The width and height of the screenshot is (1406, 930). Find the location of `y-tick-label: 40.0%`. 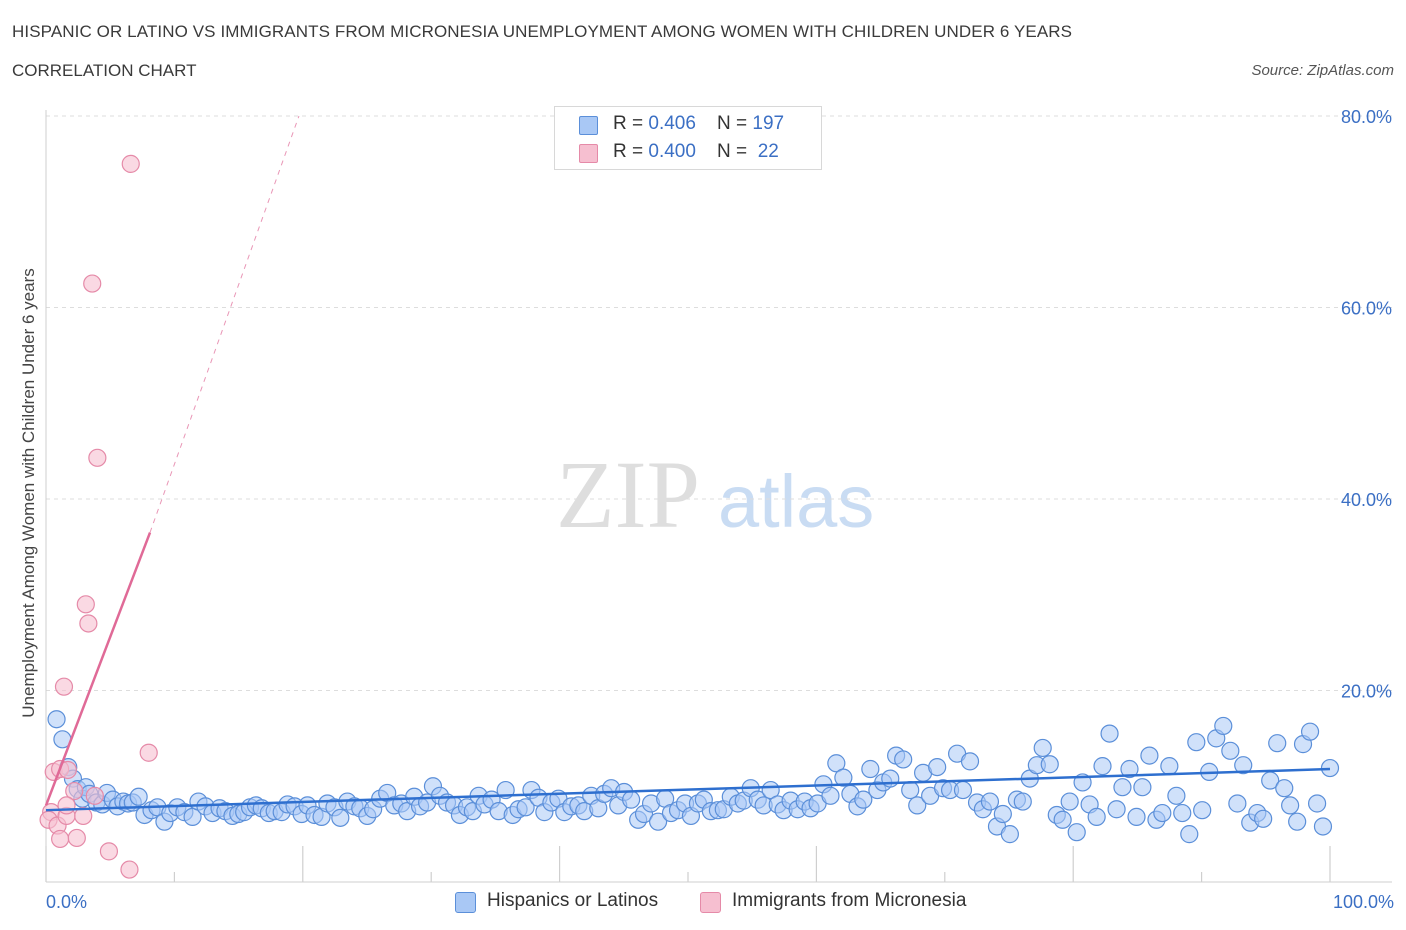

y-tick-label: 40.0% is located at coordinates (1366, 500).